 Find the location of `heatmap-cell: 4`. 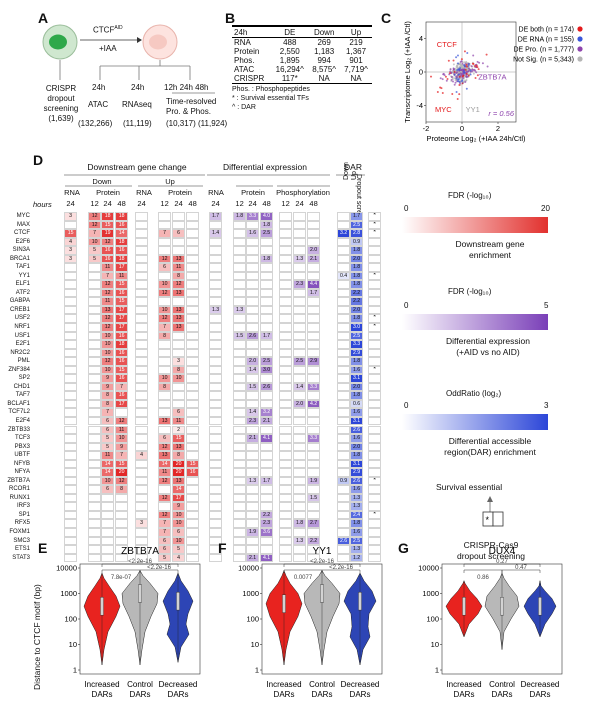

heatmap-cell: 4 is located at coordinates (142, 455).